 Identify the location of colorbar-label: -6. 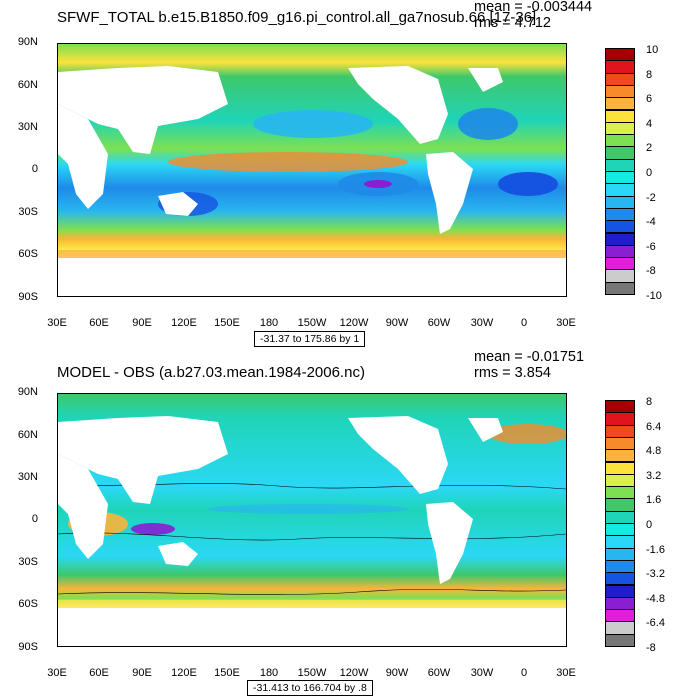
(651, 246).